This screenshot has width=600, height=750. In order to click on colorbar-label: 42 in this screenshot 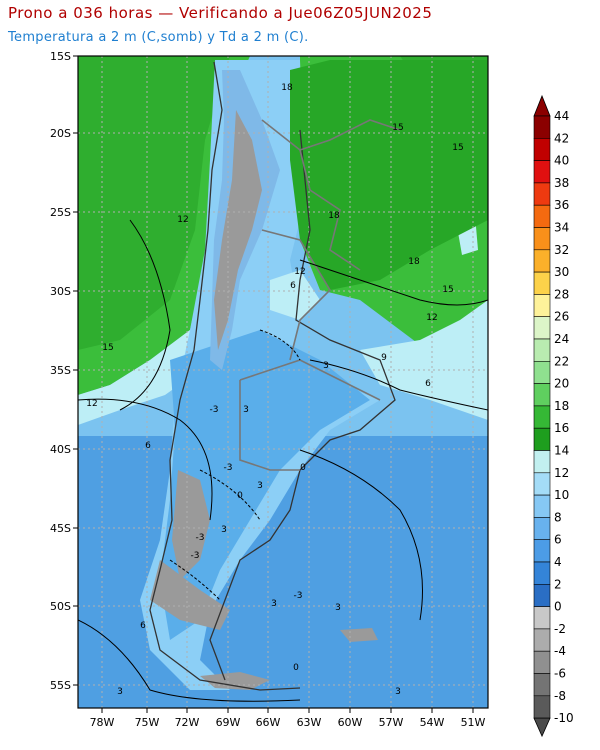, I will do `click(561, 138)`.